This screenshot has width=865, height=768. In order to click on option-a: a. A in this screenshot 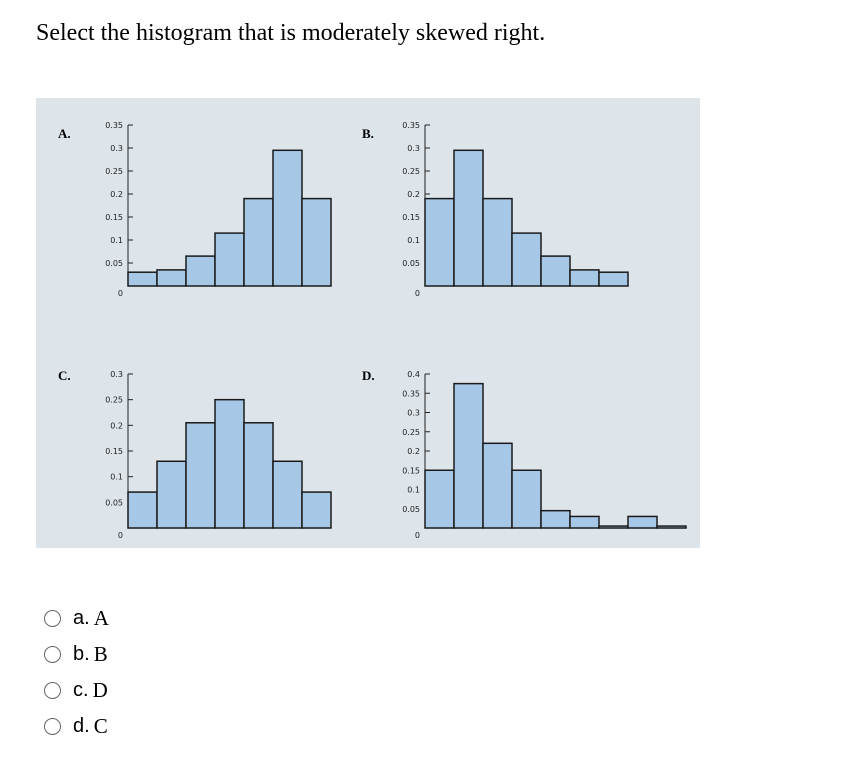, I will do `click(76, 618)`.